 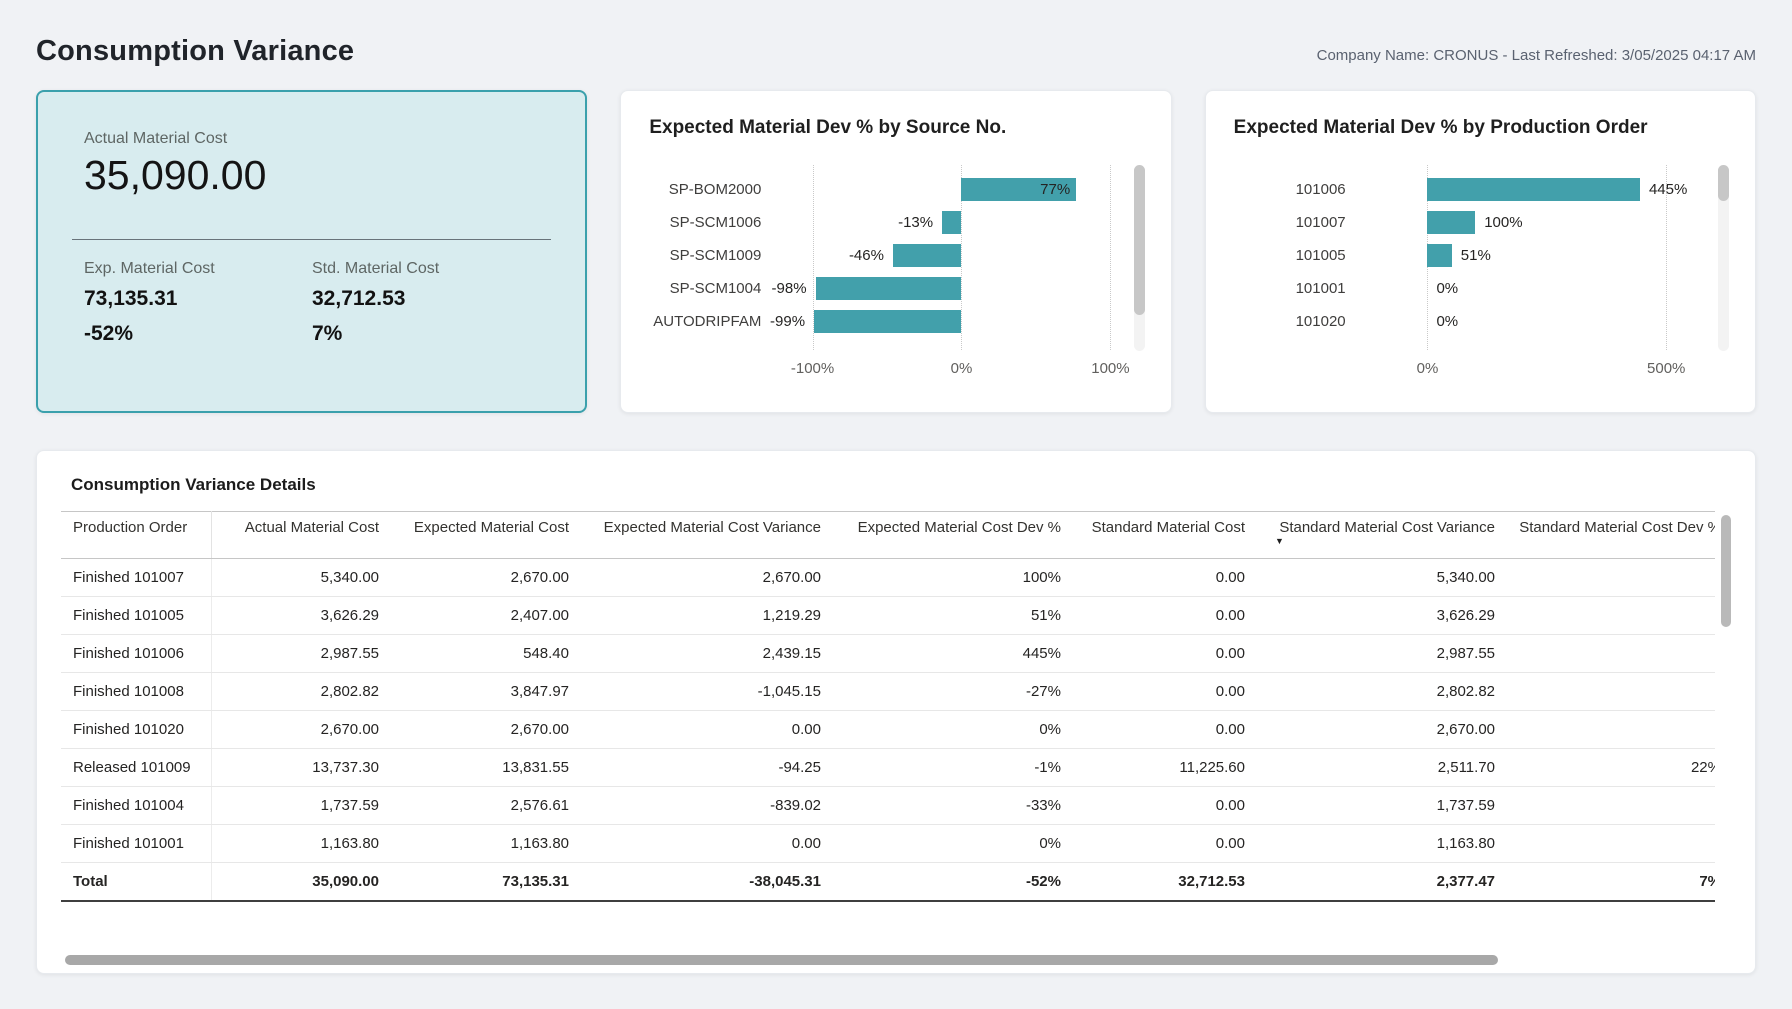 I want to click on table-cell: Total, so click(x=136, y=882).